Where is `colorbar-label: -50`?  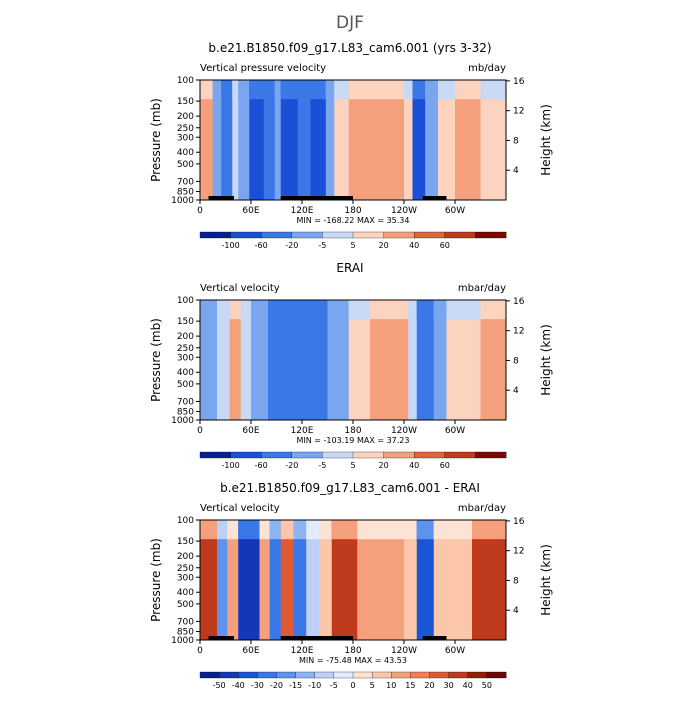
colorbar-label: -50 is located at coordinates (219, 685).